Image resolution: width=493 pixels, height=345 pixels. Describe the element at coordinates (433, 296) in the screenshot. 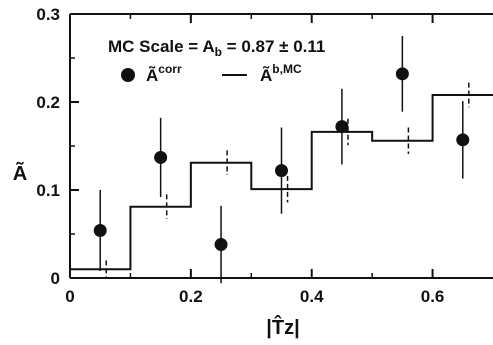

I see `x-tick-label: 0.6` at that location.